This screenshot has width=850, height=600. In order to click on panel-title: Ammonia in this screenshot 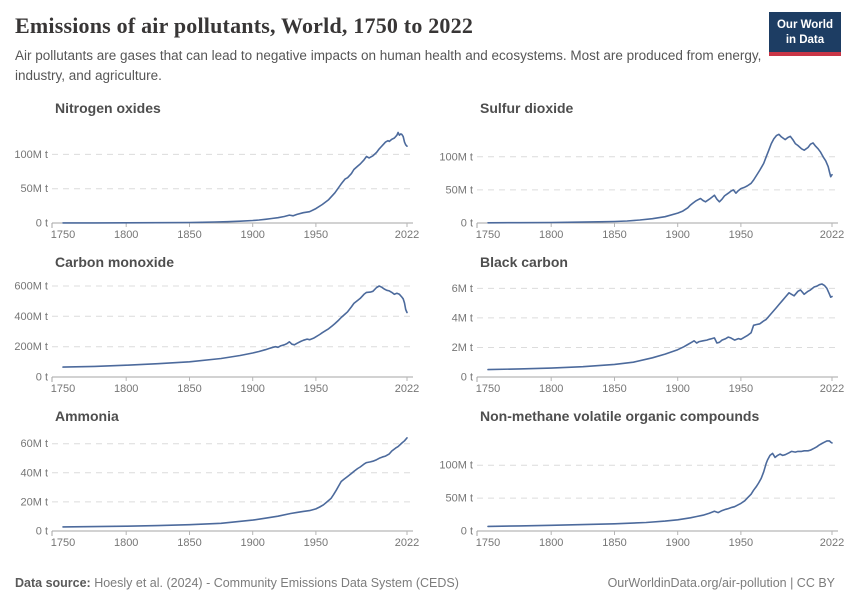, I will do `click(87, 415)`.